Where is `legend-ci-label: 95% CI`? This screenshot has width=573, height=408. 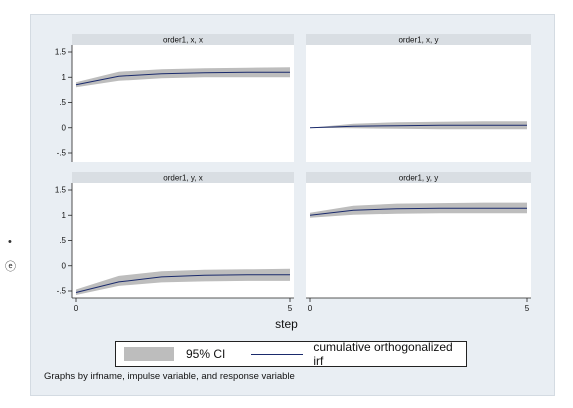
legend-ci-label: 95% CI is located at coordinates (205, 354).